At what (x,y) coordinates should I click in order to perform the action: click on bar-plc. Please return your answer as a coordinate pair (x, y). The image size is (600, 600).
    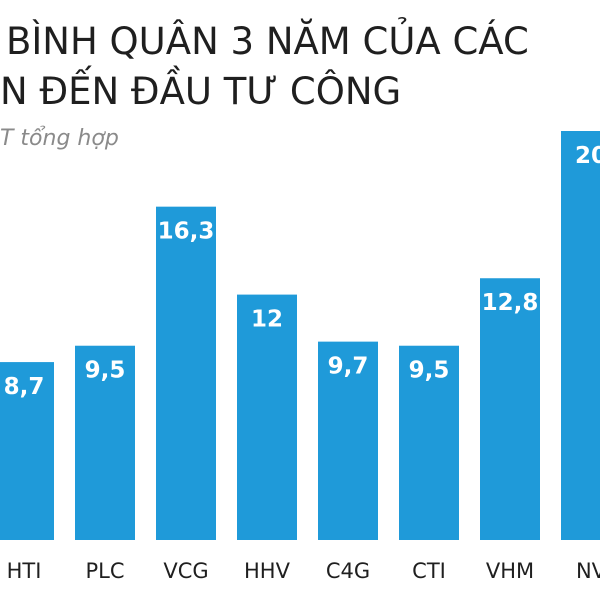
    Looking at the image, I should click on (105, 442).